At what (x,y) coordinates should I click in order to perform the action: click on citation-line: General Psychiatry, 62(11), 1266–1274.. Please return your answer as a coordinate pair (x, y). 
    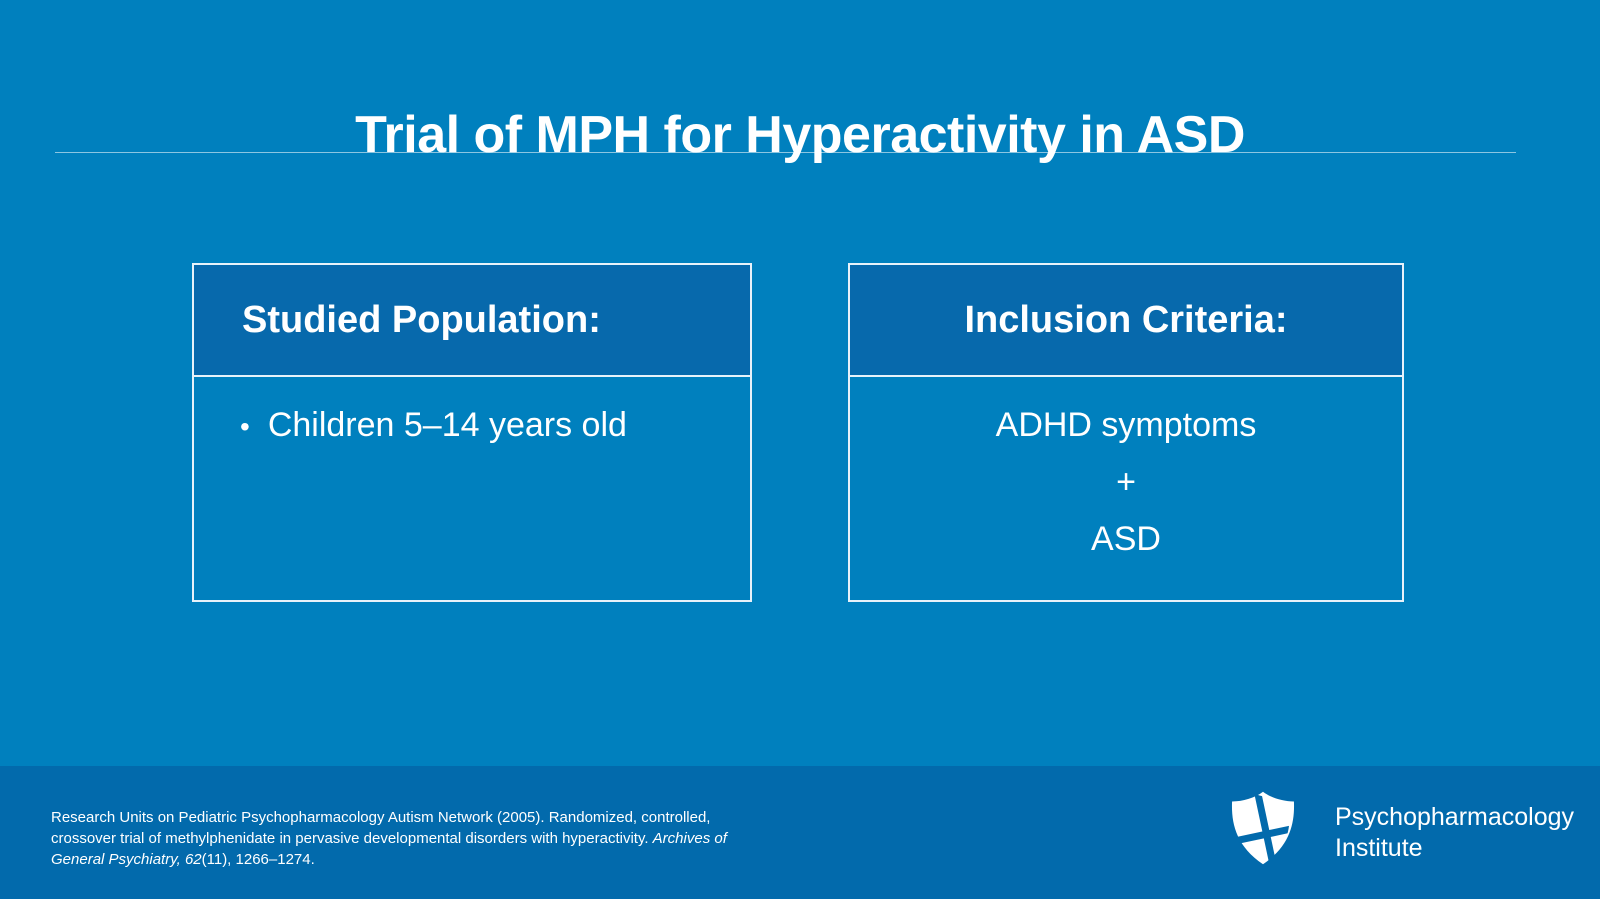
    Looking at the image, I should click on (183, 859).